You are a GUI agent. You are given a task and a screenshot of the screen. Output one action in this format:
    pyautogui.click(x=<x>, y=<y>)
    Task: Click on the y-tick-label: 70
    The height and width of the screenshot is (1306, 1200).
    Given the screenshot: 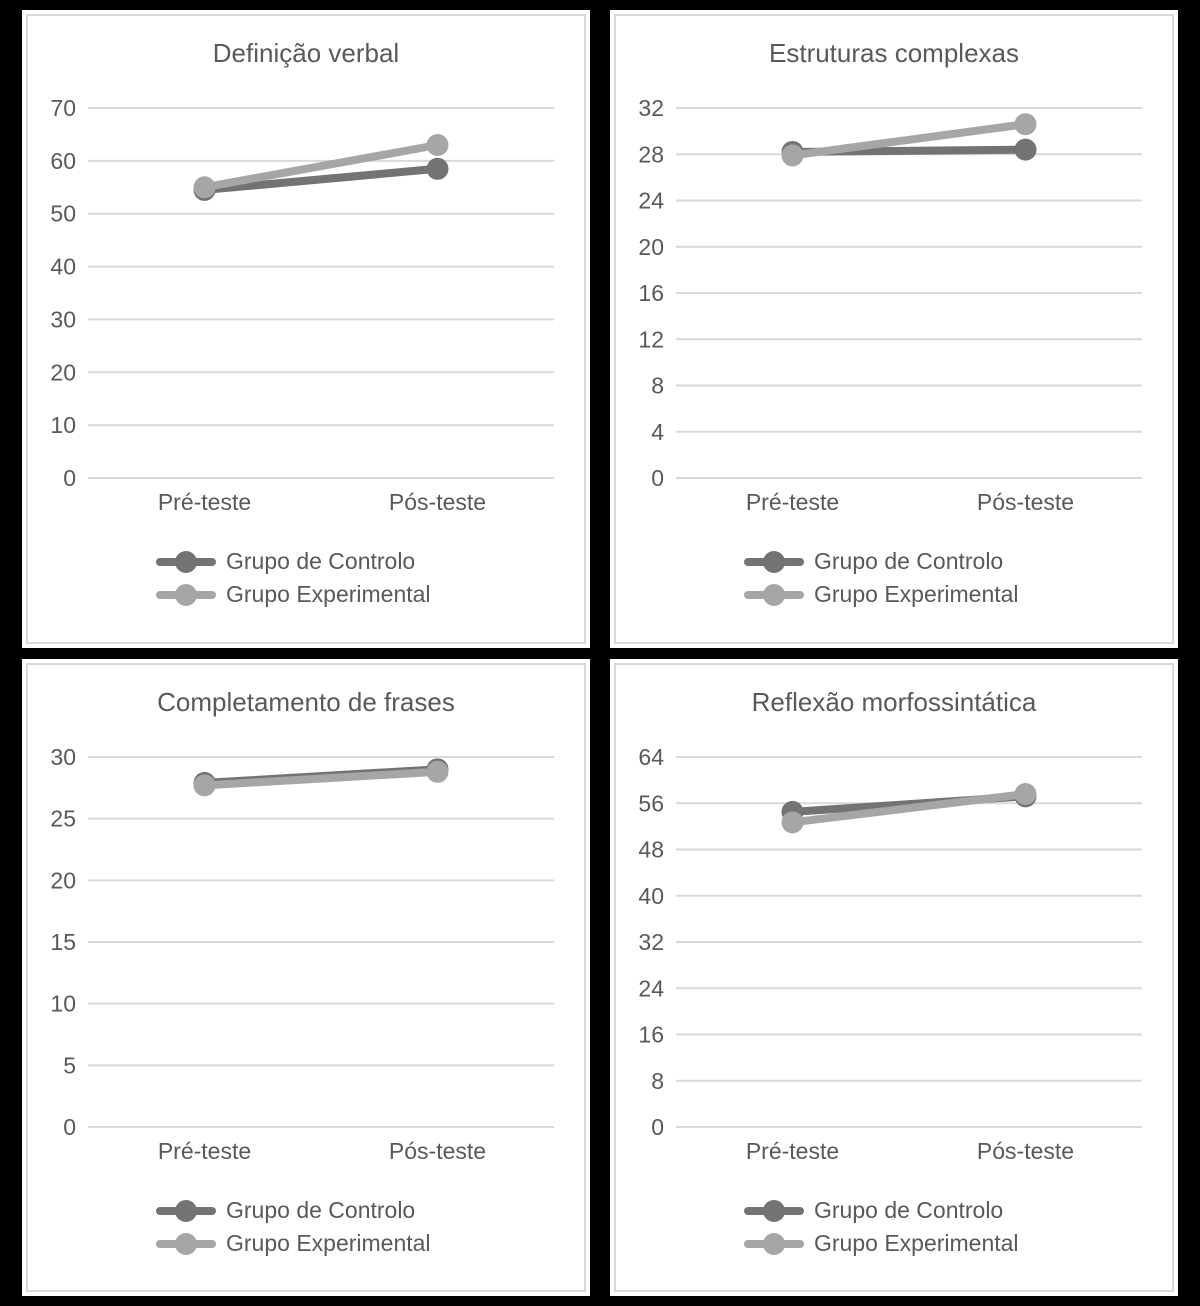 What is the action you would take?
    pyautogui.click(x=63, y=108)
    